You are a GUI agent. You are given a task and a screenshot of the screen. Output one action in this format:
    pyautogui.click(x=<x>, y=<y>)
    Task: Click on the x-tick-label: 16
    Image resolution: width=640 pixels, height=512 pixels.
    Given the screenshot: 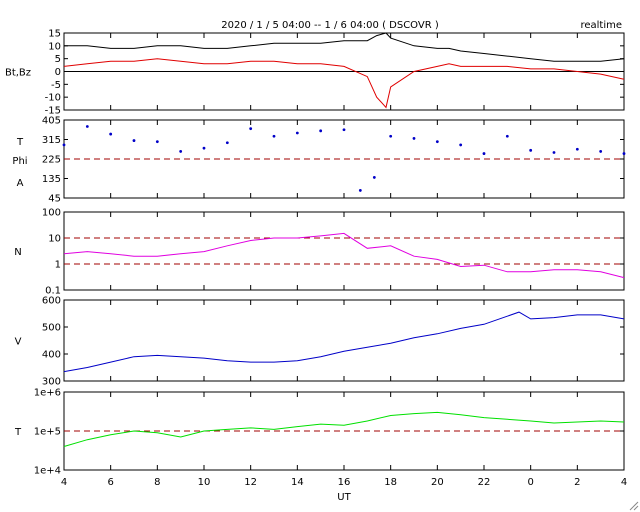 What is the action you would take?
    pyautogui.click(x=344, y=482)
    